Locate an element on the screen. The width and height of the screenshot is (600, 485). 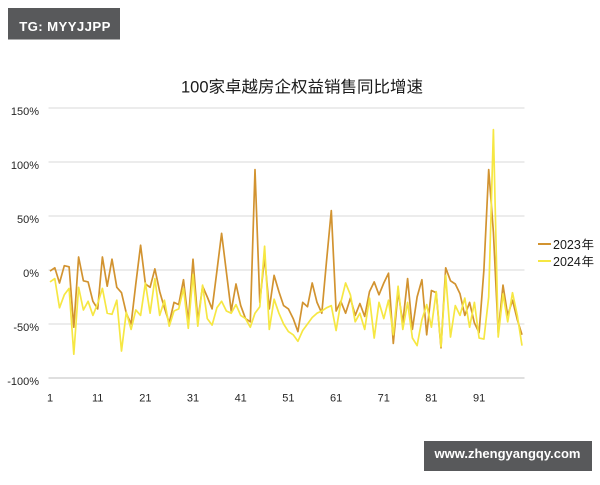
svg-text: 91 is located at coordinates (479, 399).